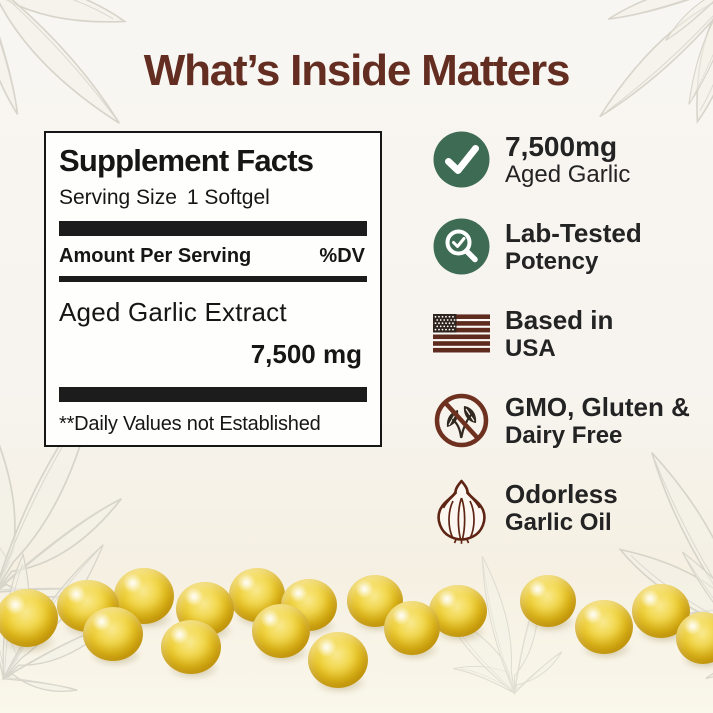 The width and height of the screenshot is (713, 713). What do you see at coordinates (597, 421) in the screenshot?
I see `feature-text: GMO, Gluten & Dairy Free` at bounding box center [597, 421].